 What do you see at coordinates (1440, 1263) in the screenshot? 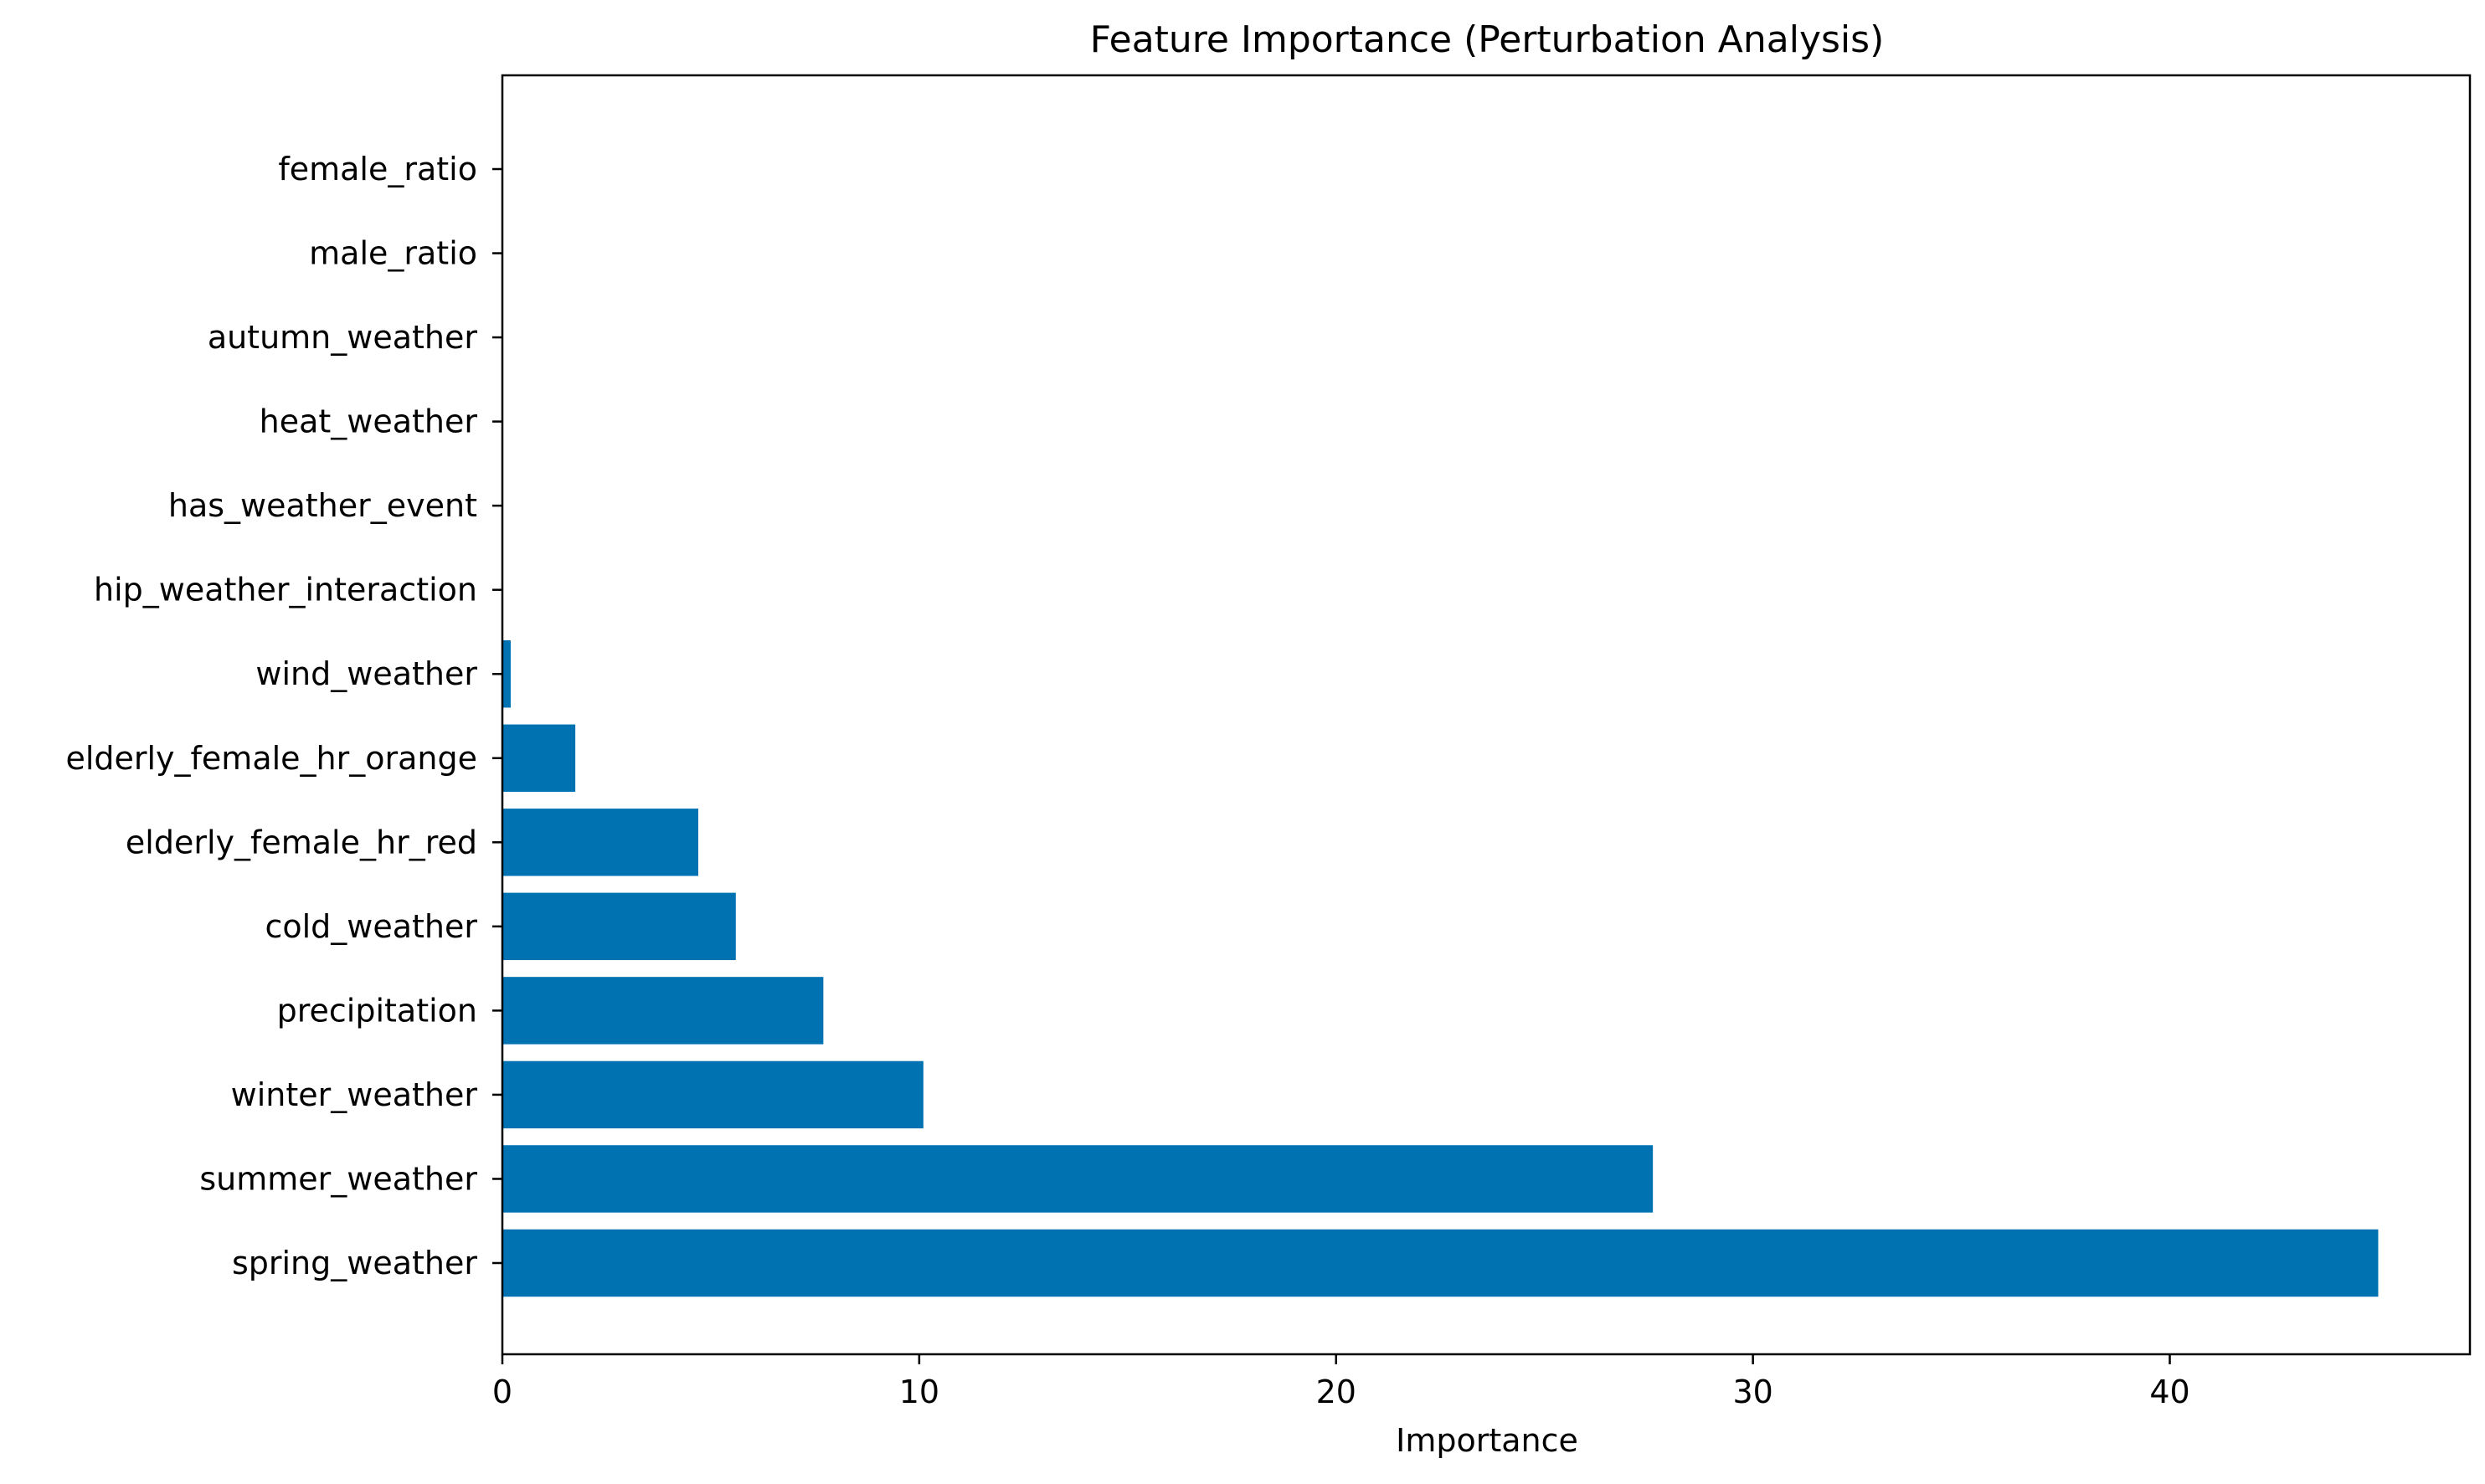
I see `bar-spring-weather` at bounding box center [1440, 1263].